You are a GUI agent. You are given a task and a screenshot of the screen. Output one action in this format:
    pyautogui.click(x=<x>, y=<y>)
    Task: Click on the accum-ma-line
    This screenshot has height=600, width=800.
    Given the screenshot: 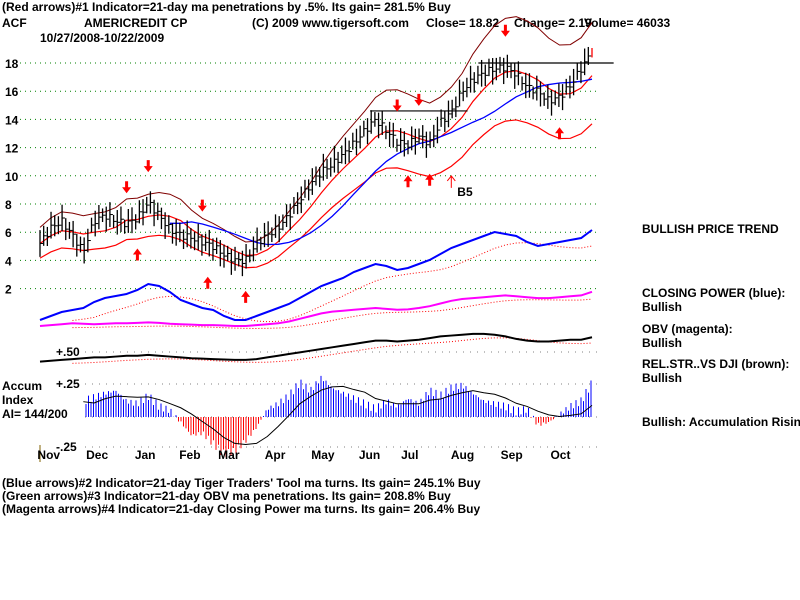 What is the action you would take?
    pyautogui.click(x=338, y=415)
    